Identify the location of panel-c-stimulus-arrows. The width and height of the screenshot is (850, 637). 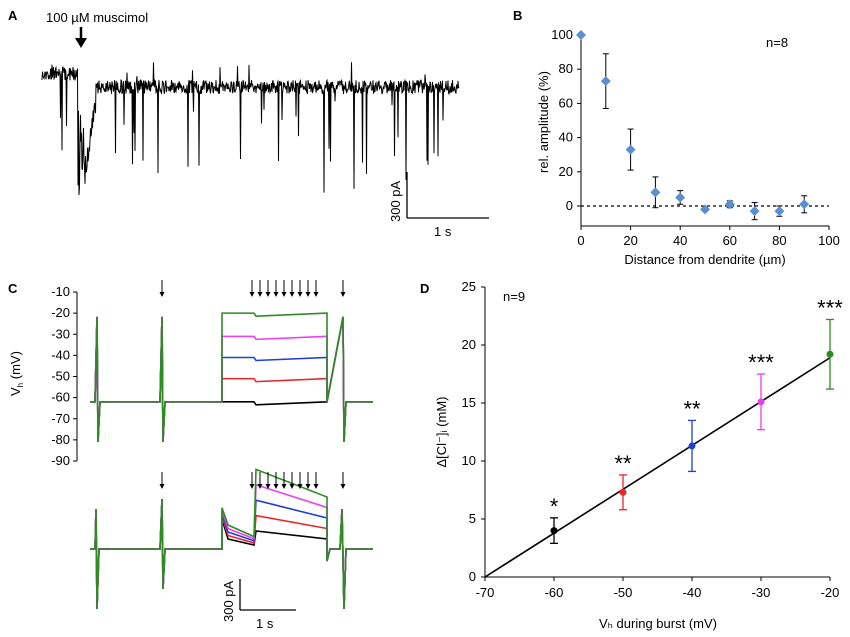
(252, 384).